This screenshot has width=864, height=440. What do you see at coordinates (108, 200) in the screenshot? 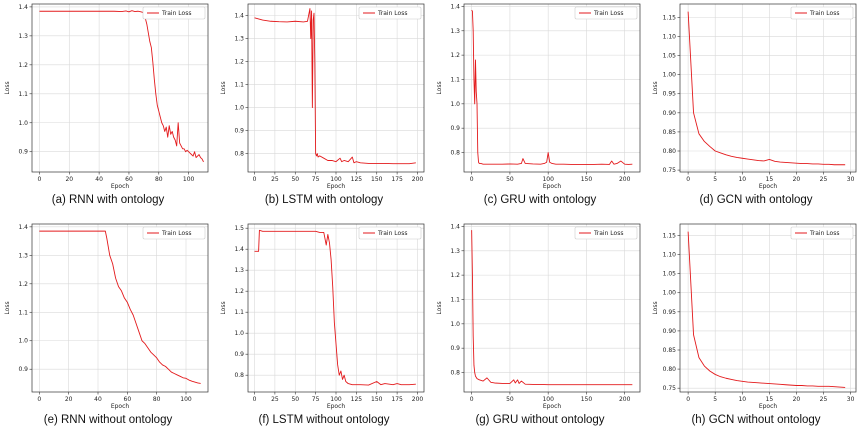
I see `figure-caption: (a) RNN with ontology` at bounding box center [108, 200].